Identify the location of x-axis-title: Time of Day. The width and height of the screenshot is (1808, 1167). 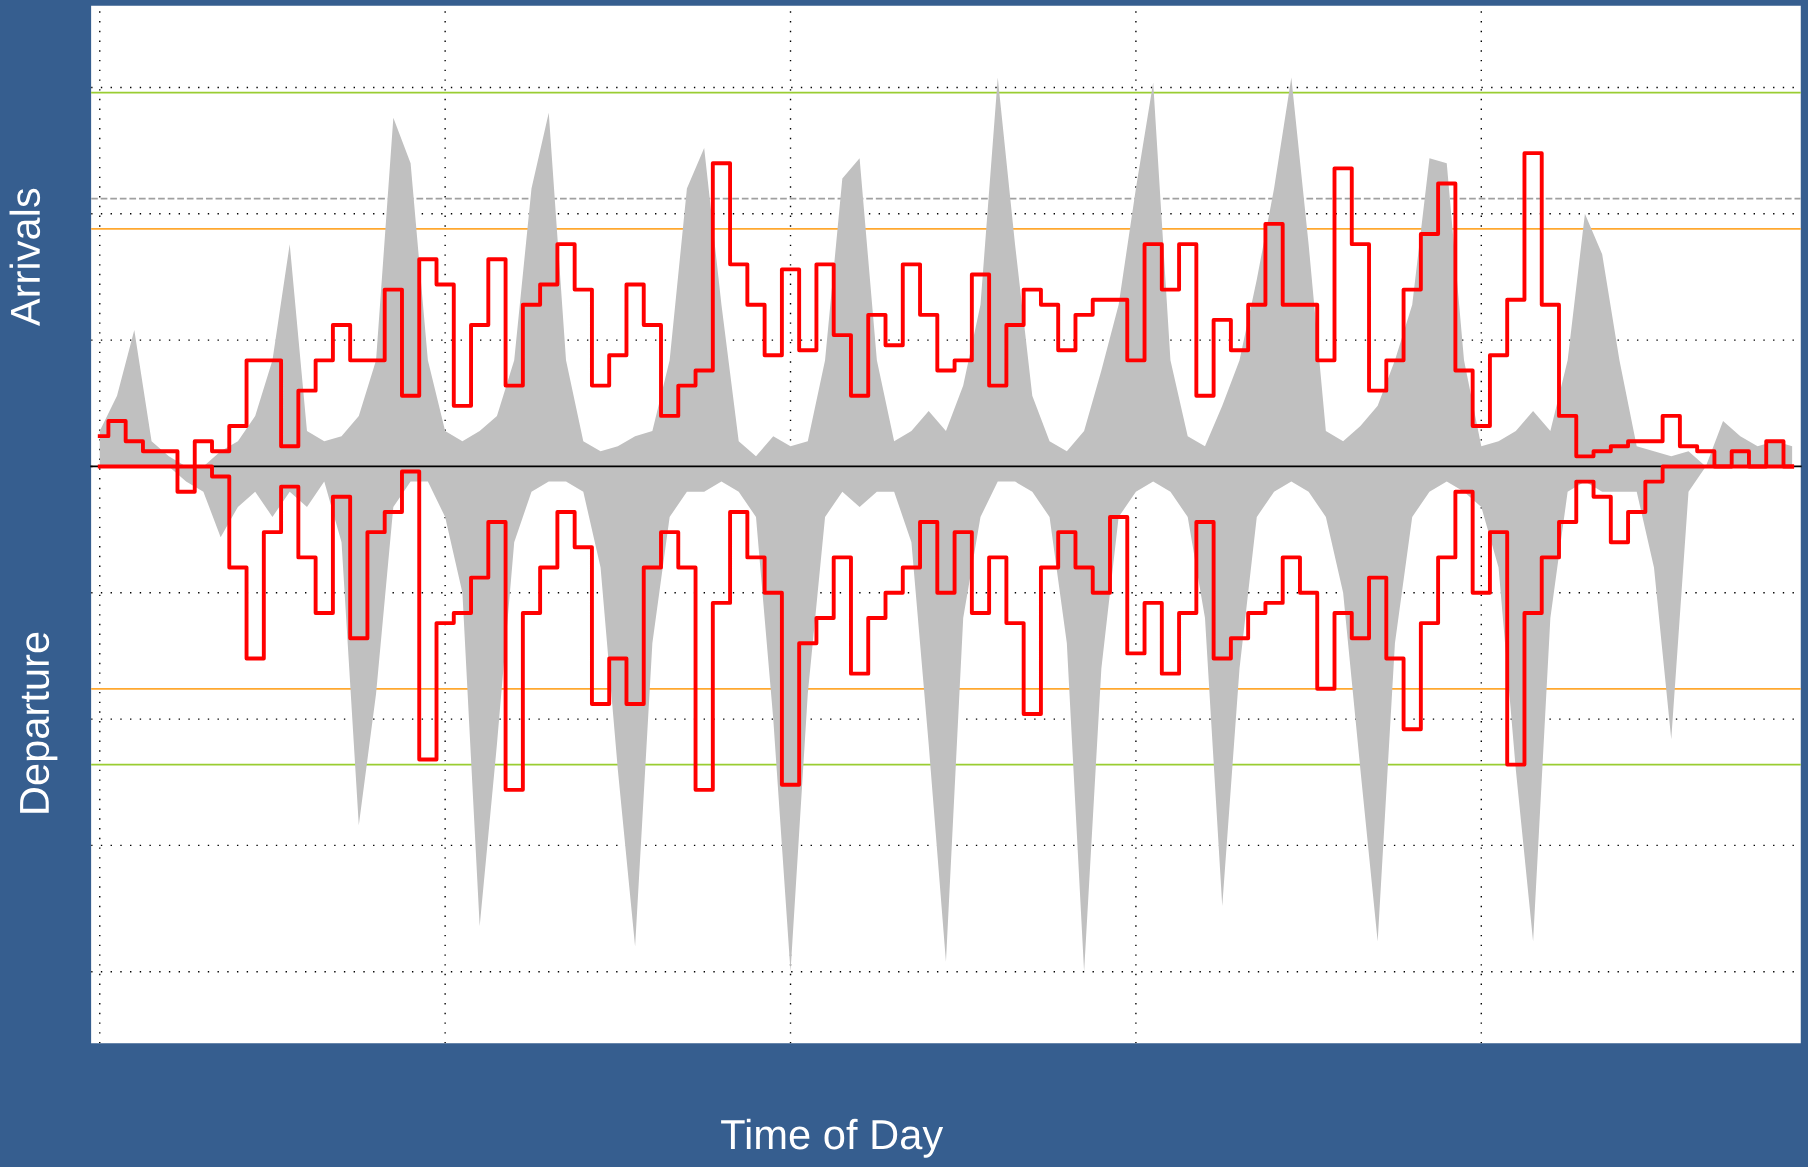
(832, 1138).